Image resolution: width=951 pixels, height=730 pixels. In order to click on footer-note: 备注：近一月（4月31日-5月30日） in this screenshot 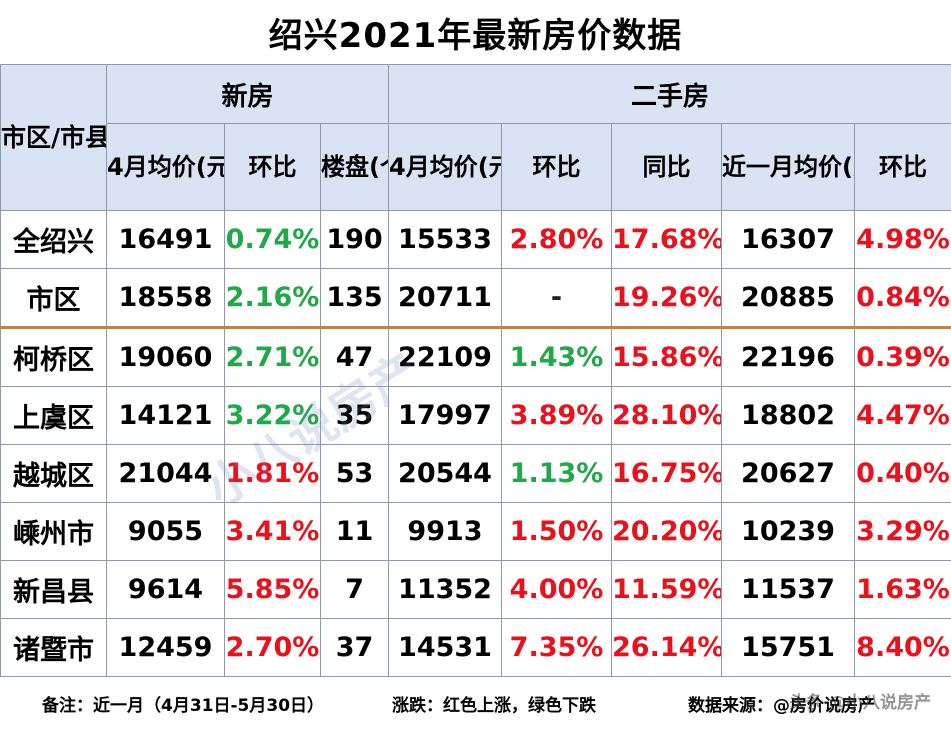, I will do `click(183, 706)`.